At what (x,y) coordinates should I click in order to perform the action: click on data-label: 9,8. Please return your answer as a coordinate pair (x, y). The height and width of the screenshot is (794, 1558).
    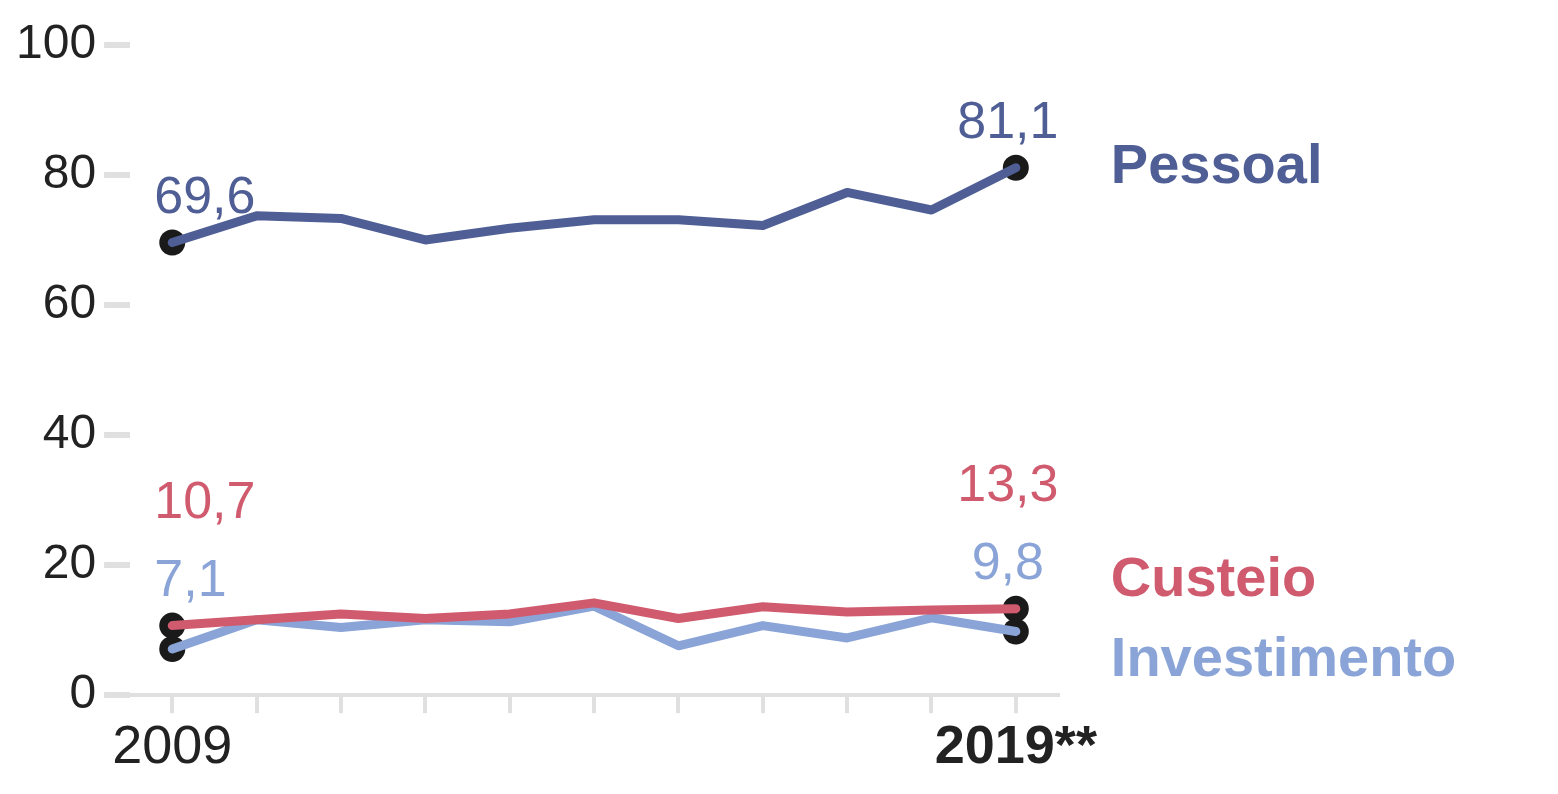
    Looking at the image, I should click on (1007, 560).